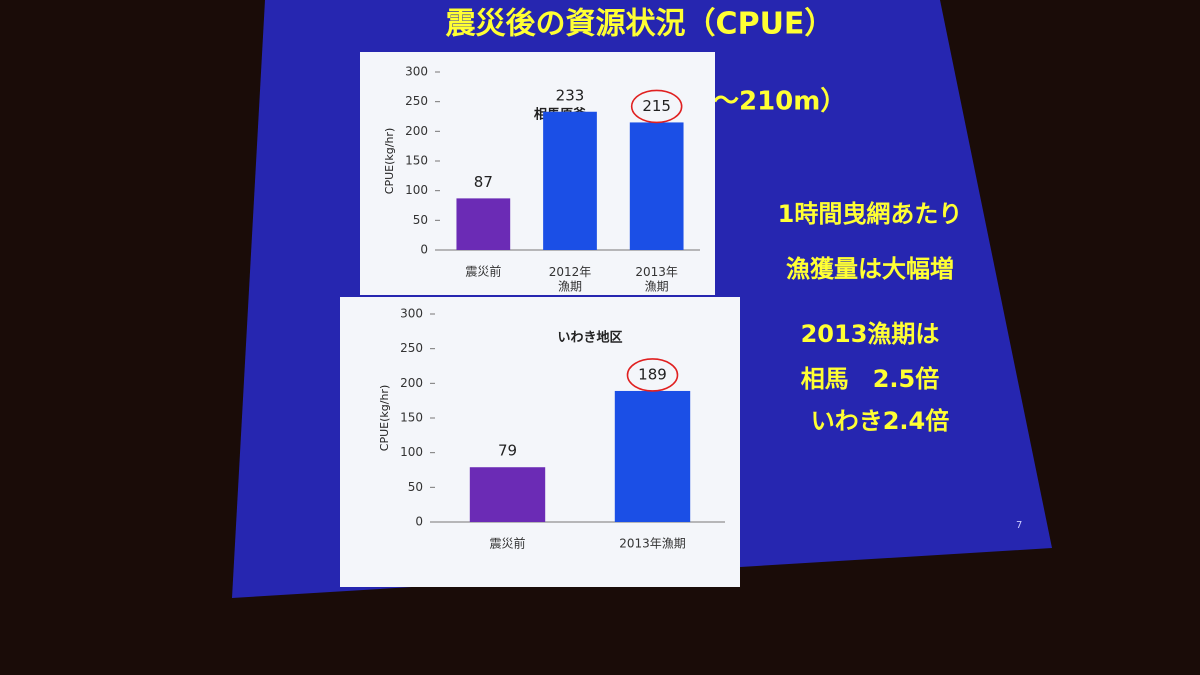  Describe the element at coordinates (570, 95) in the screenshot. I see `value-label: 233` at that location.